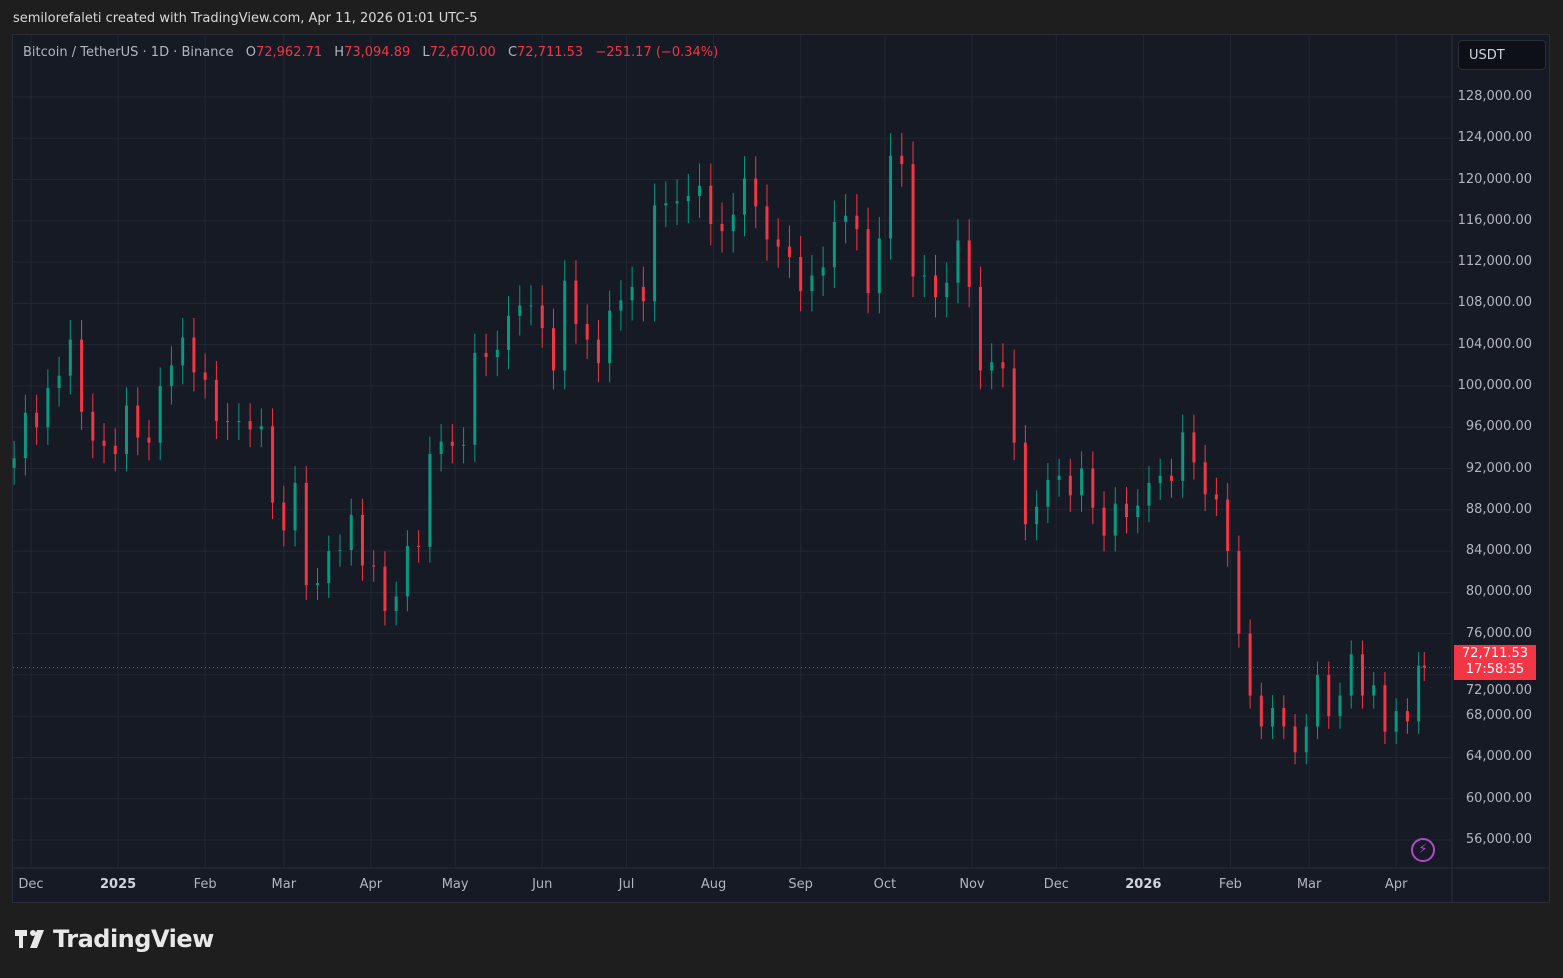 This screenshot has height=978, width=1563. What do you see at coordinates (339, 52) in the screenshot?
I see `high-label: H` at bounding box center [339, 52].